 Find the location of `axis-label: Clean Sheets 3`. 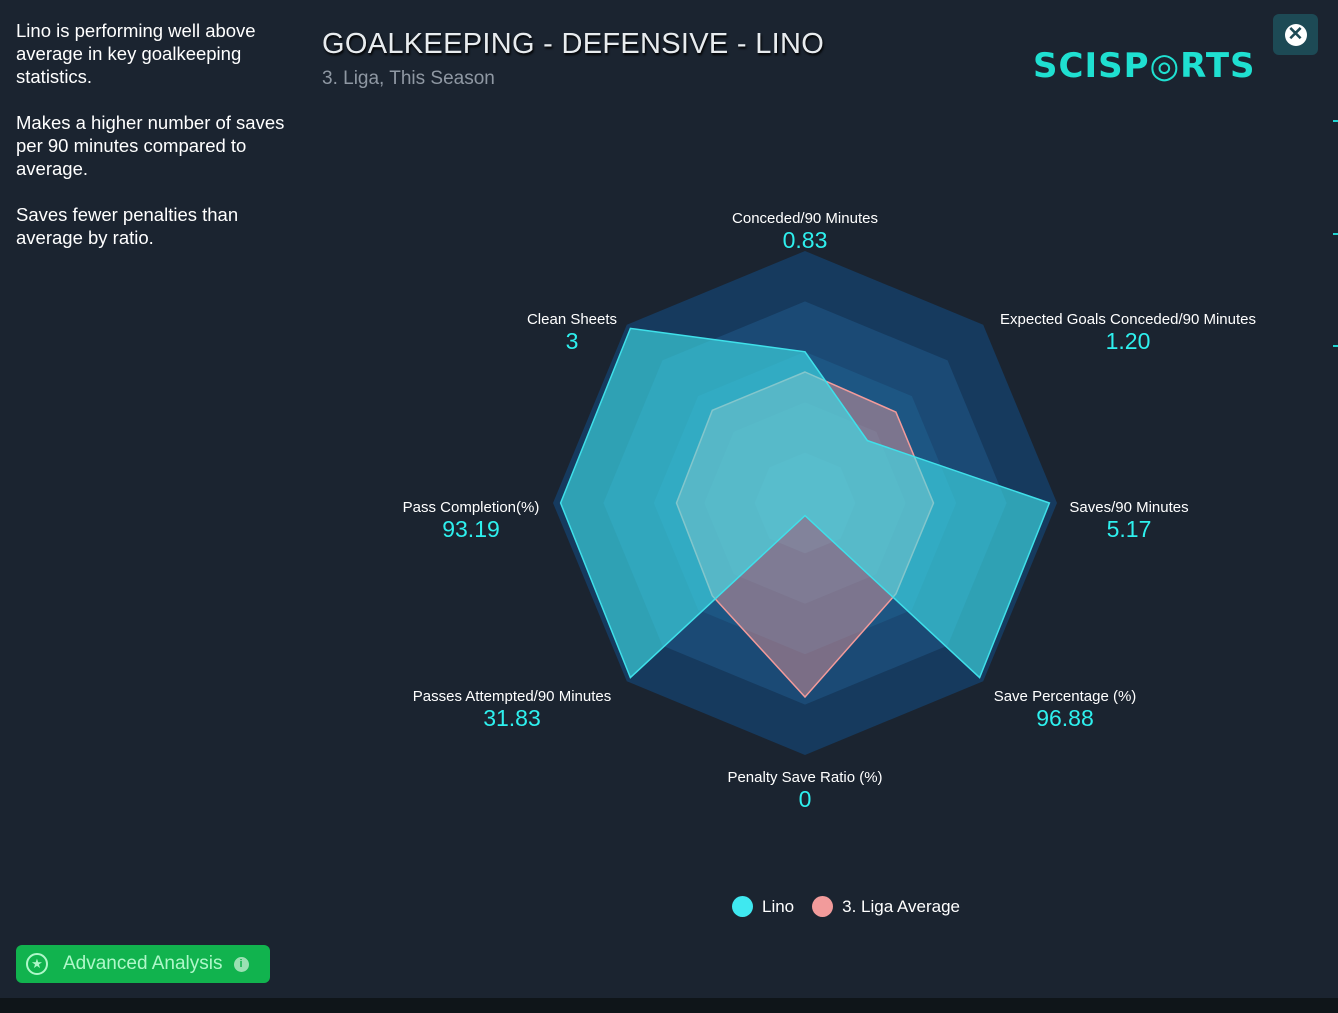

axis-label: Clean Sheets 3 is located at coordinates (572, 332).